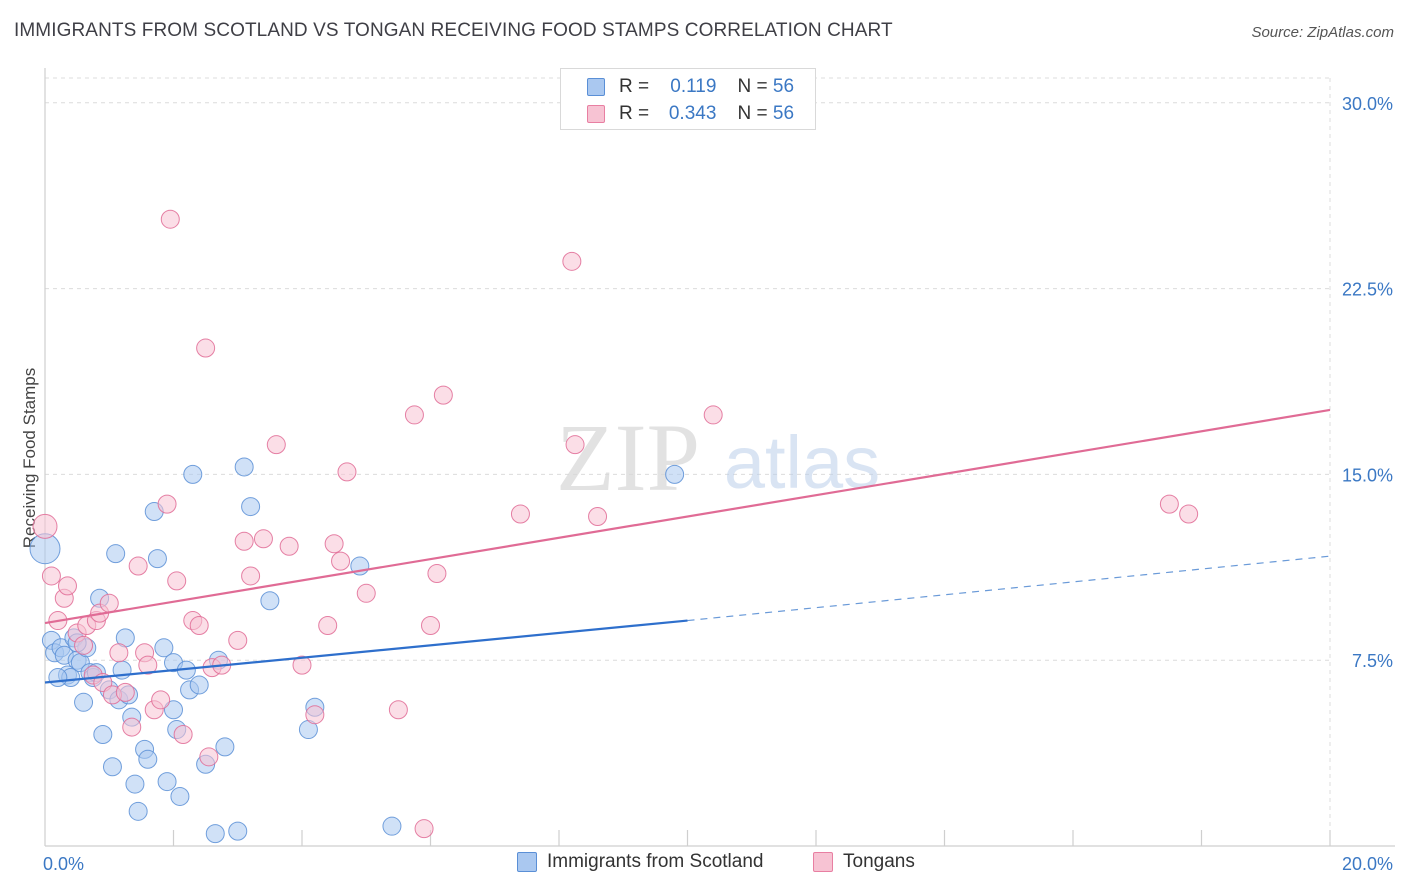 The width and height of the screenshot is (1406, 892). I want to click on series-label-scotland: Immigrants from Scotland, so click(655, 861).